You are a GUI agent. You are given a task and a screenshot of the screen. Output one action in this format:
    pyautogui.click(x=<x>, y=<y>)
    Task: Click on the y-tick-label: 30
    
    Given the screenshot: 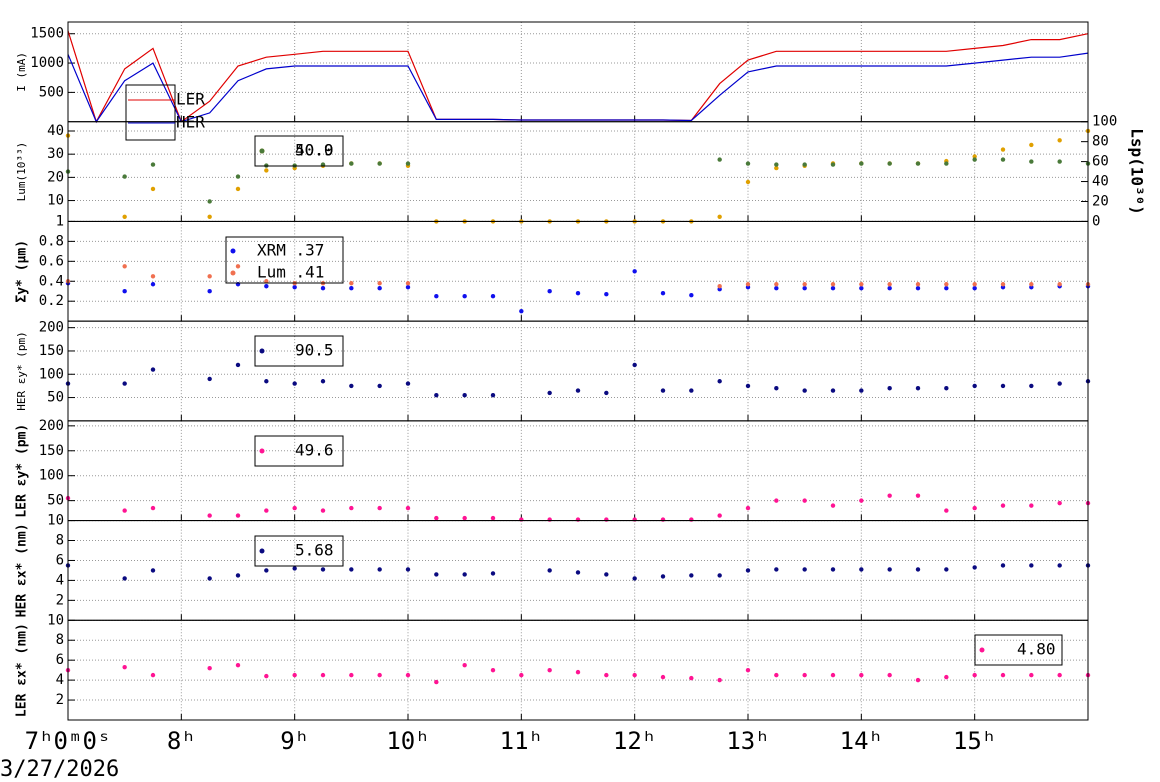 What is the action you would take?
    pyautogui.click(x=55, y=154)
    